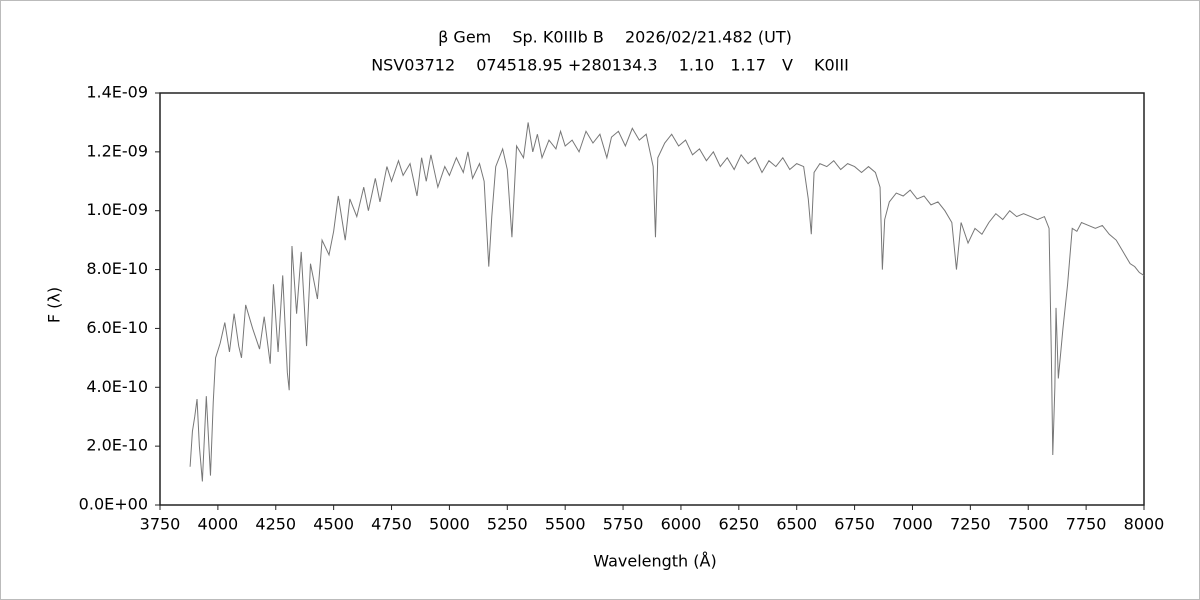 The image size is (1200, 600). I want to click on x-tick-label: 5750, so click(623, 524).